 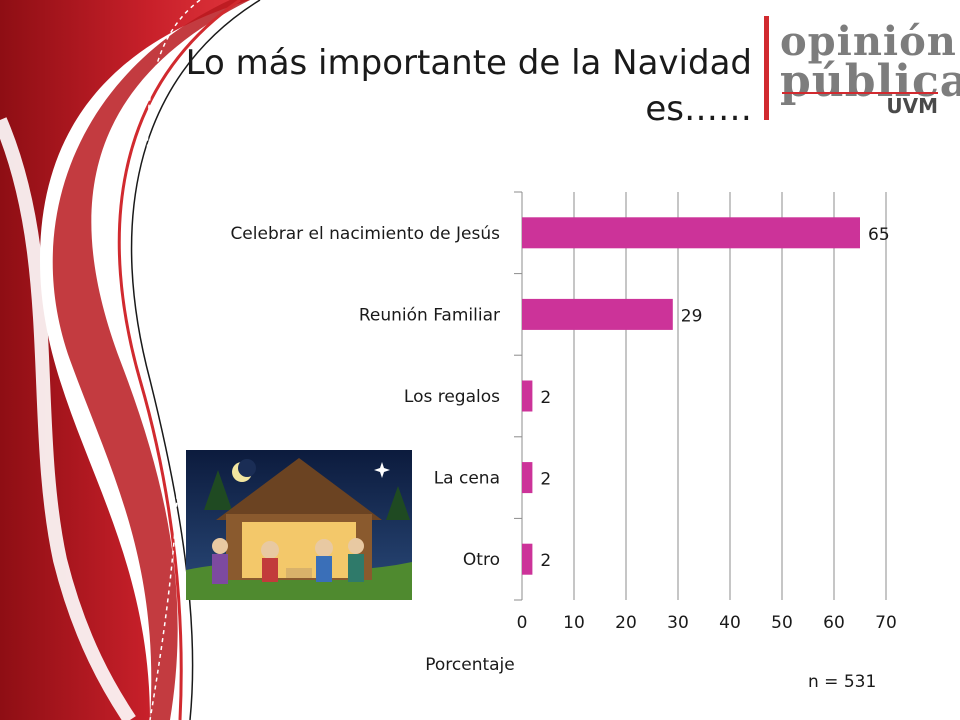 What do you see at coordinates (467, 479) in the screenshot?
I see `category-label: La cena` at bounding box center [467, 479].